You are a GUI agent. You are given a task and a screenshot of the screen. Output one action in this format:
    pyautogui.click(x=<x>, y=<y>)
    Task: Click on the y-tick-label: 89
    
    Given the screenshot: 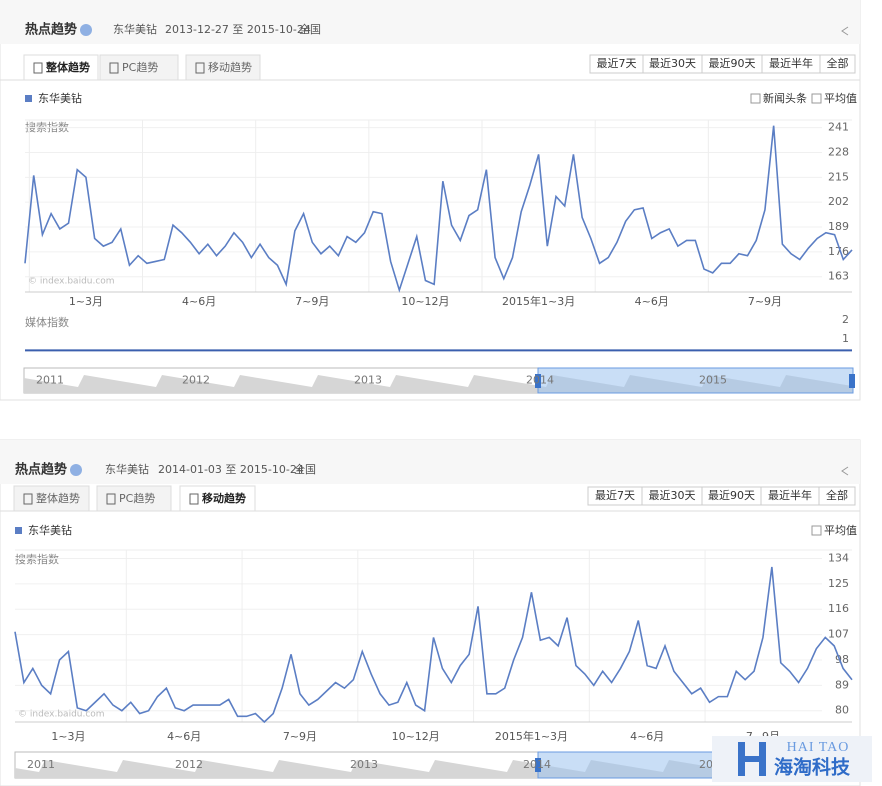 What is the action you would take?
    pyautogui.click(x=842, y=684)
    